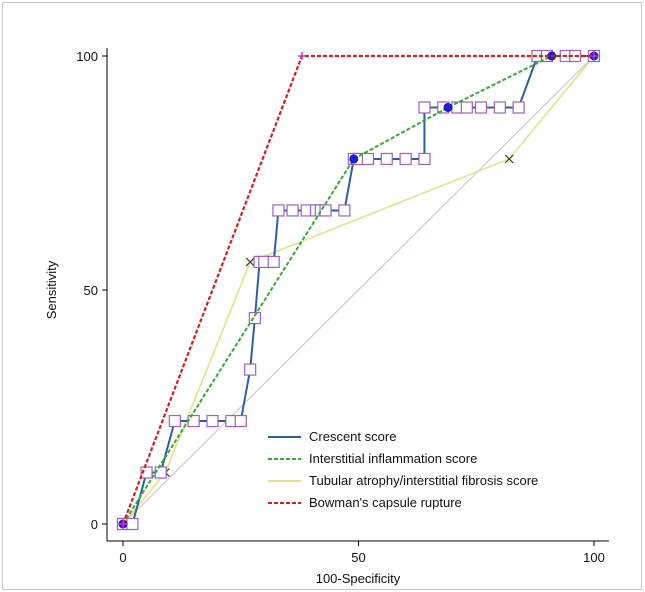 Image resolution: width=645 pixels, height=592 pixels. Describe the element at coordinates (51, 289) in the screenshot. I see `y-axis-title: Sensitivity` at that location.